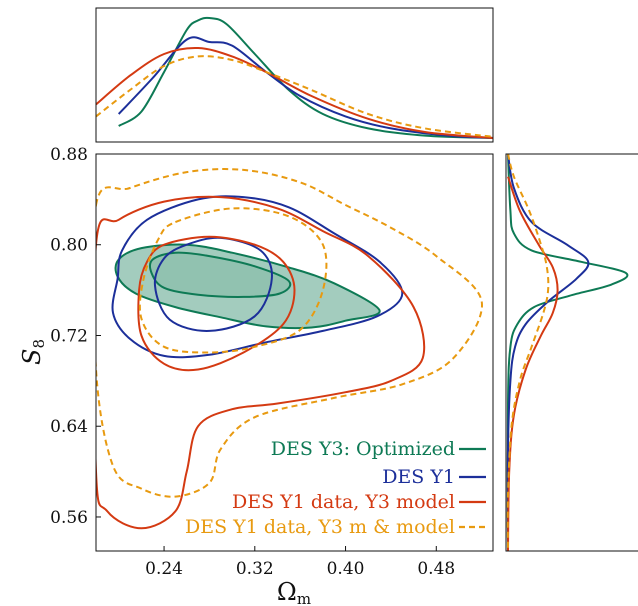  What do you see at coordinates (300, 562) in the screenshot?
I see `x-axis-ticks: 0.24 0.32 0.40 0.48` at bounding box center [300, 562].